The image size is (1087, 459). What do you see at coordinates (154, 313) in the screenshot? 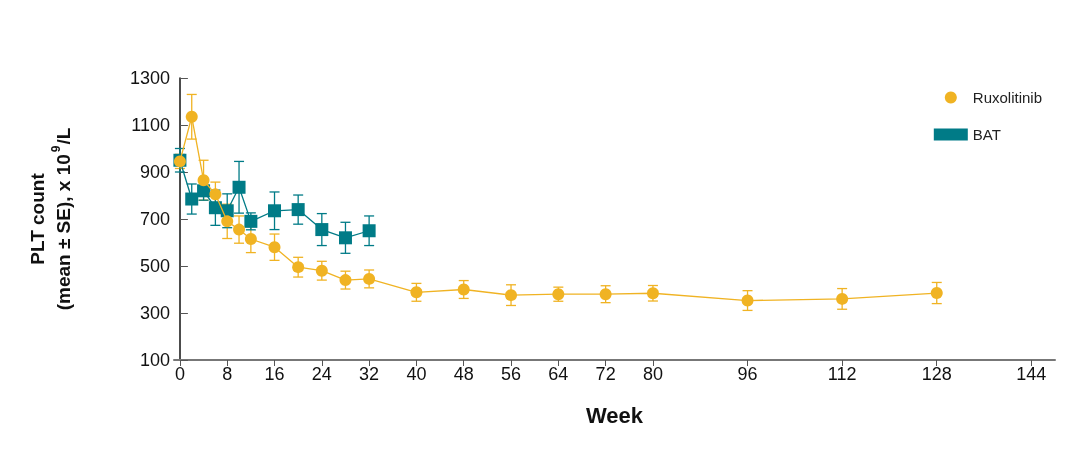
I see `y-tick-label: 300` at bounding box center [154, 313].